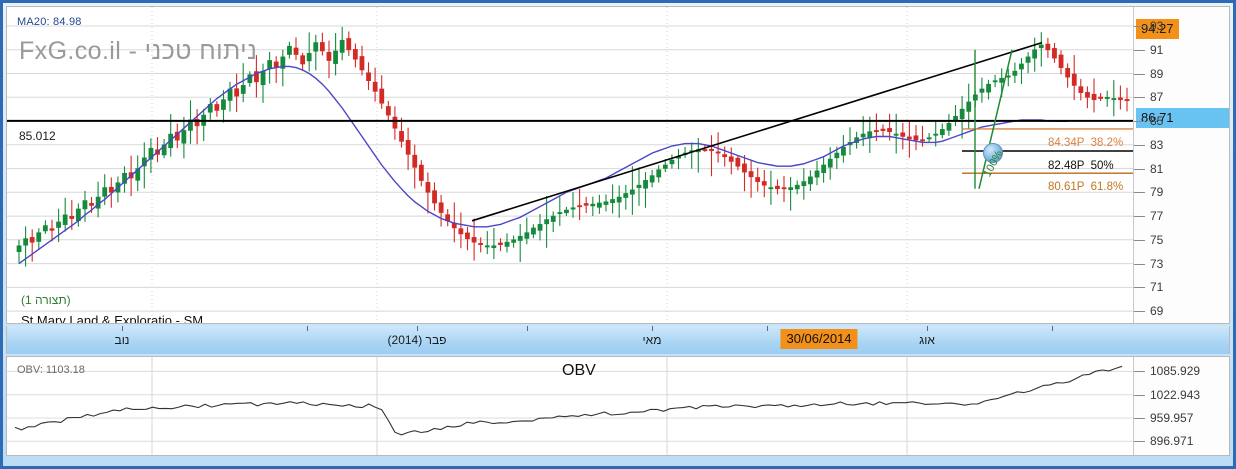 Image resolution: width=1236 pixels, height=469 pixels. Describe the element at coordinates (1157, 49) in the screenshot. I see `price-tick-label: 91` at that location.